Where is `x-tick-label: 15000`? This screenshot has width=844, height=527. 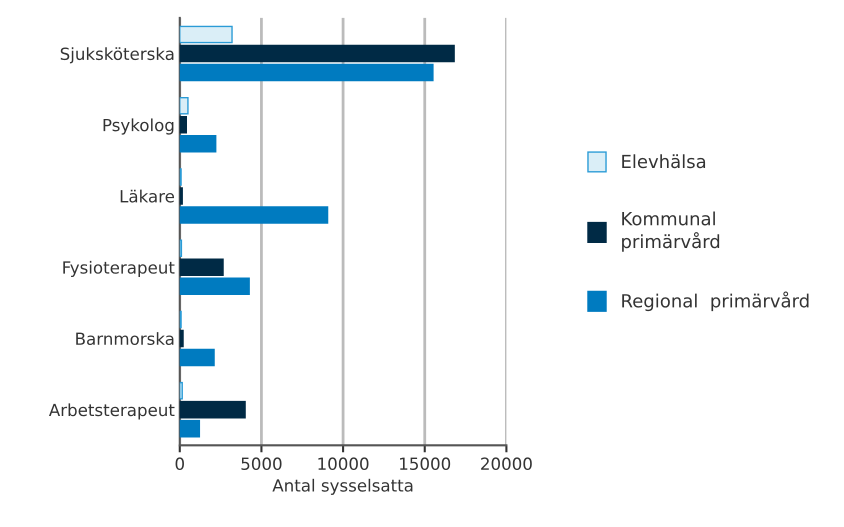
x-tick-label: 15000 is located at coordinates (425, 463).